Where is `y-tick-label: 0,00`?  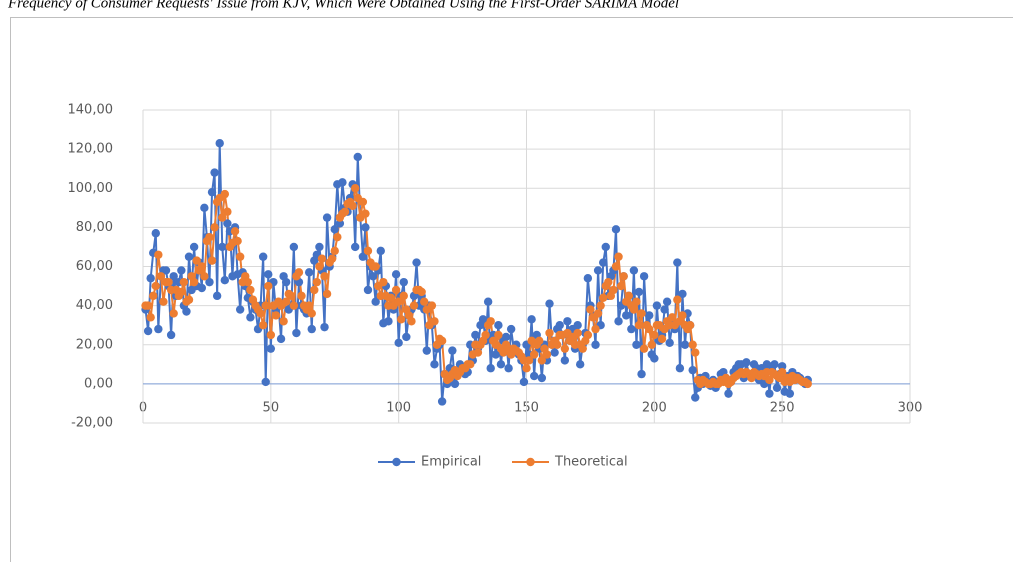 y-tick-label: 0,00 is located at coordinates (98, 383).